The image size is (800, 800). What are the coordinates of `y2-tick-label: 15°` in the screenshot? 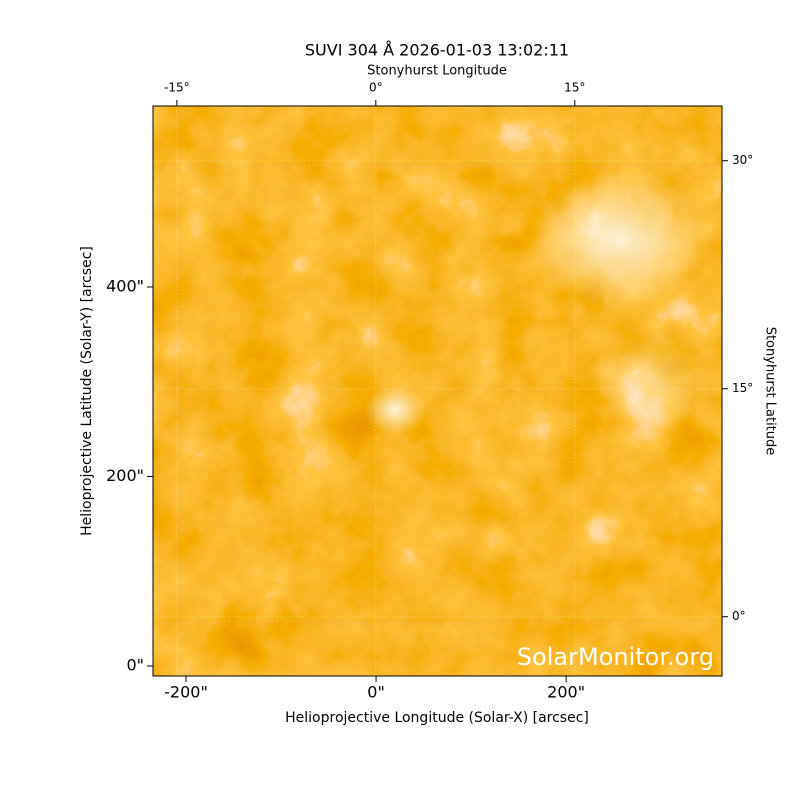 It's located at (742, 388).